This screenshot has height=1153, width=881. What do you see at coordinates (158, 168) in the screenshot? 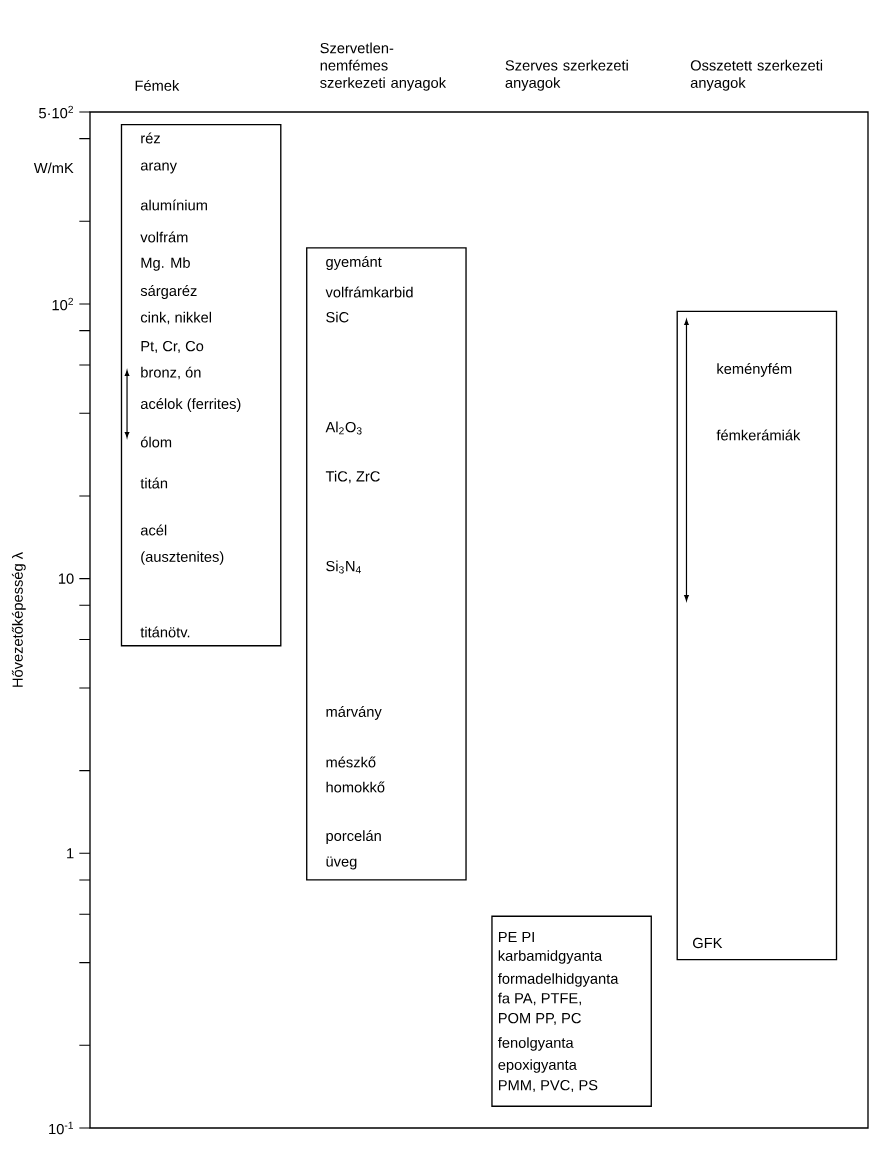
I see `annotation: arany` at bounding box center [158, 168].